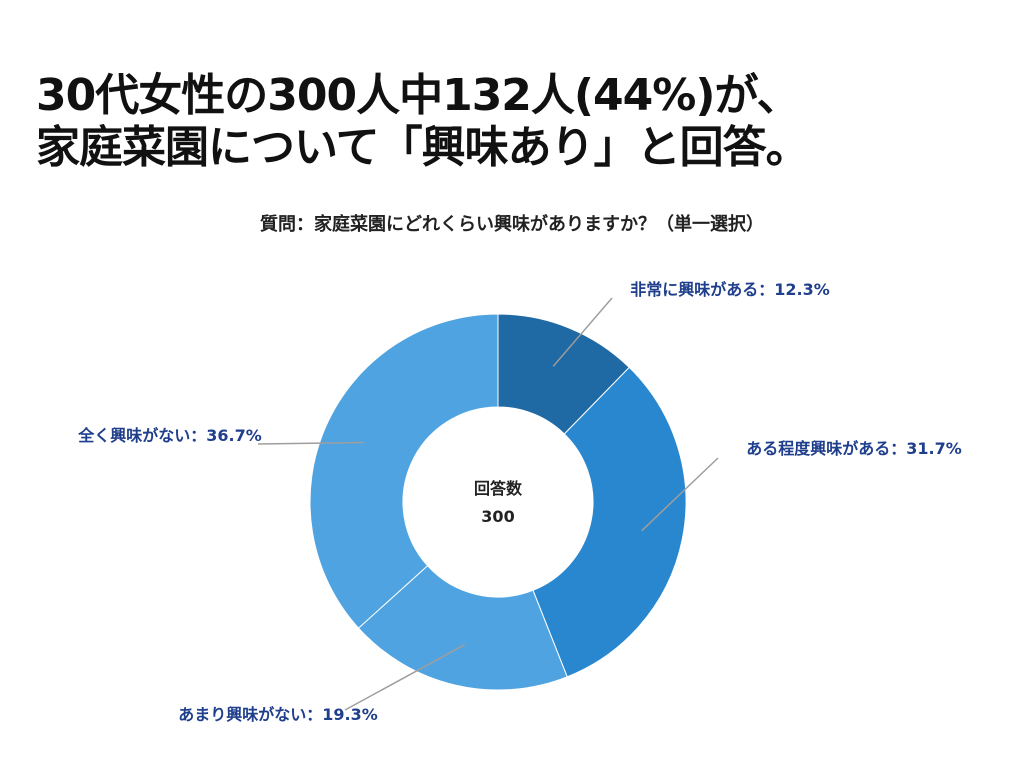 Image resolution: width=1024 pixels, height=768 pixels. Describe the element at coordinates (169, 435) in the screenshot. I see `slice-data-label: 全く興味がない：36.7%` at that location.